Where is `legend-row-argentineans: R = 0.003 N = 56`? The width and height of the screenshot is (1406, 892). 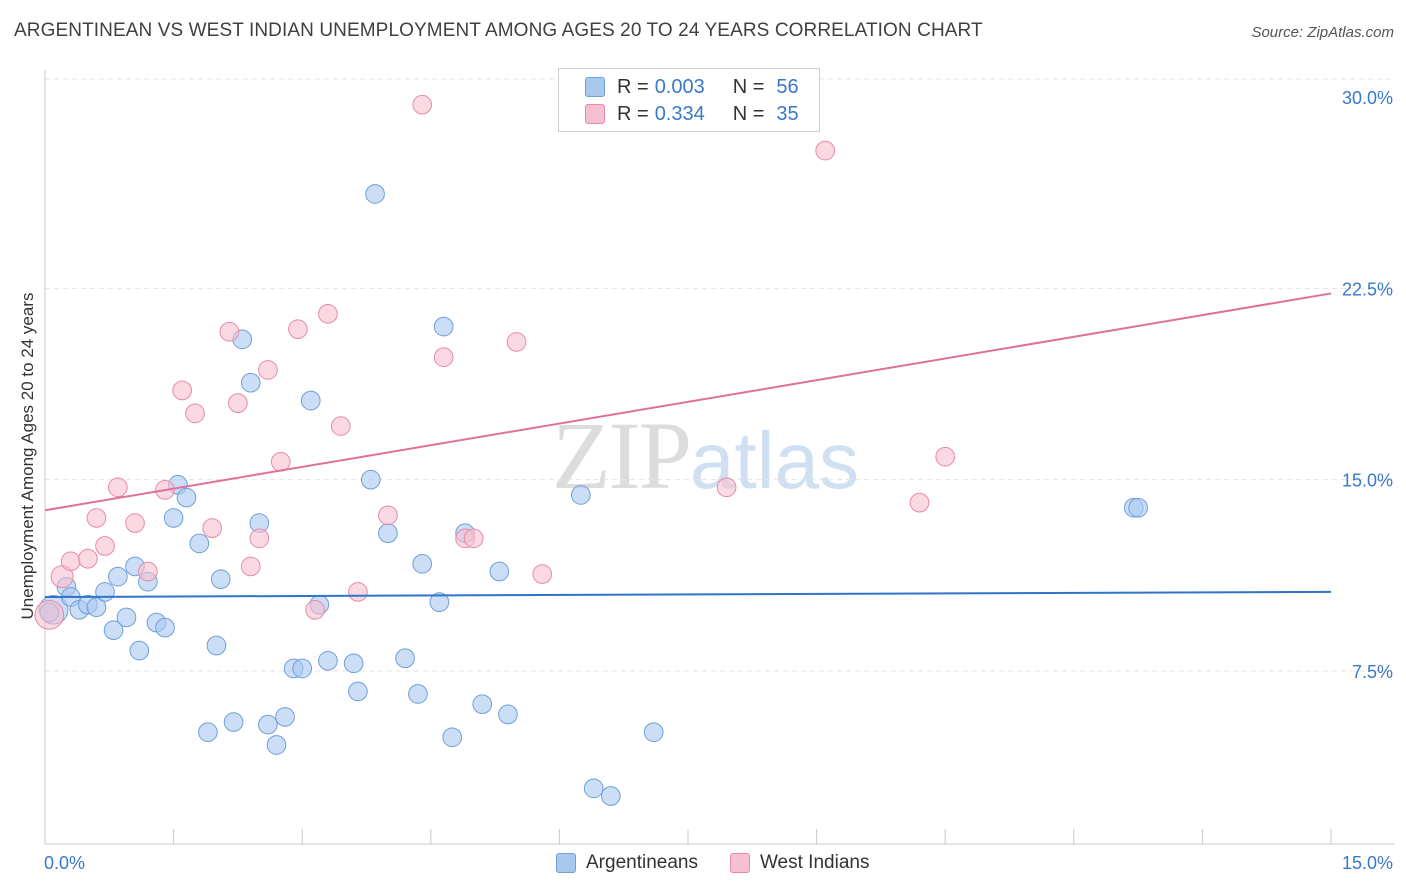
legend-row-argentineans: R = 0.003 N = 56 is located at coordinates (692, 87).